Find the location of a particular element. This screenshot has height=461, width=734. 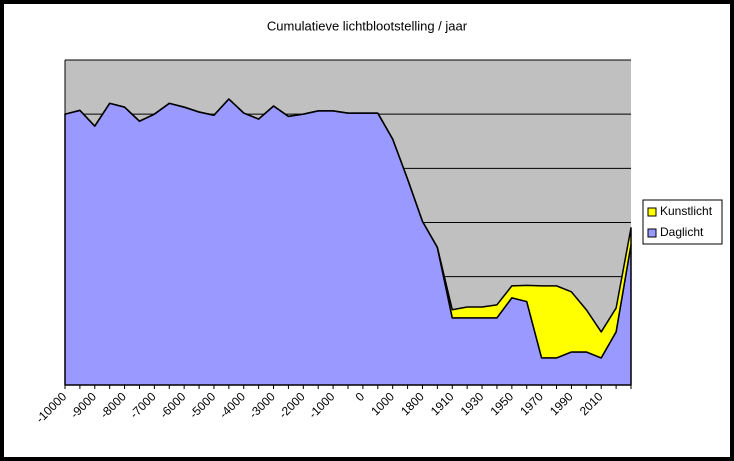

legend-label: Kunstlicht is located at coordinates (686, 211).